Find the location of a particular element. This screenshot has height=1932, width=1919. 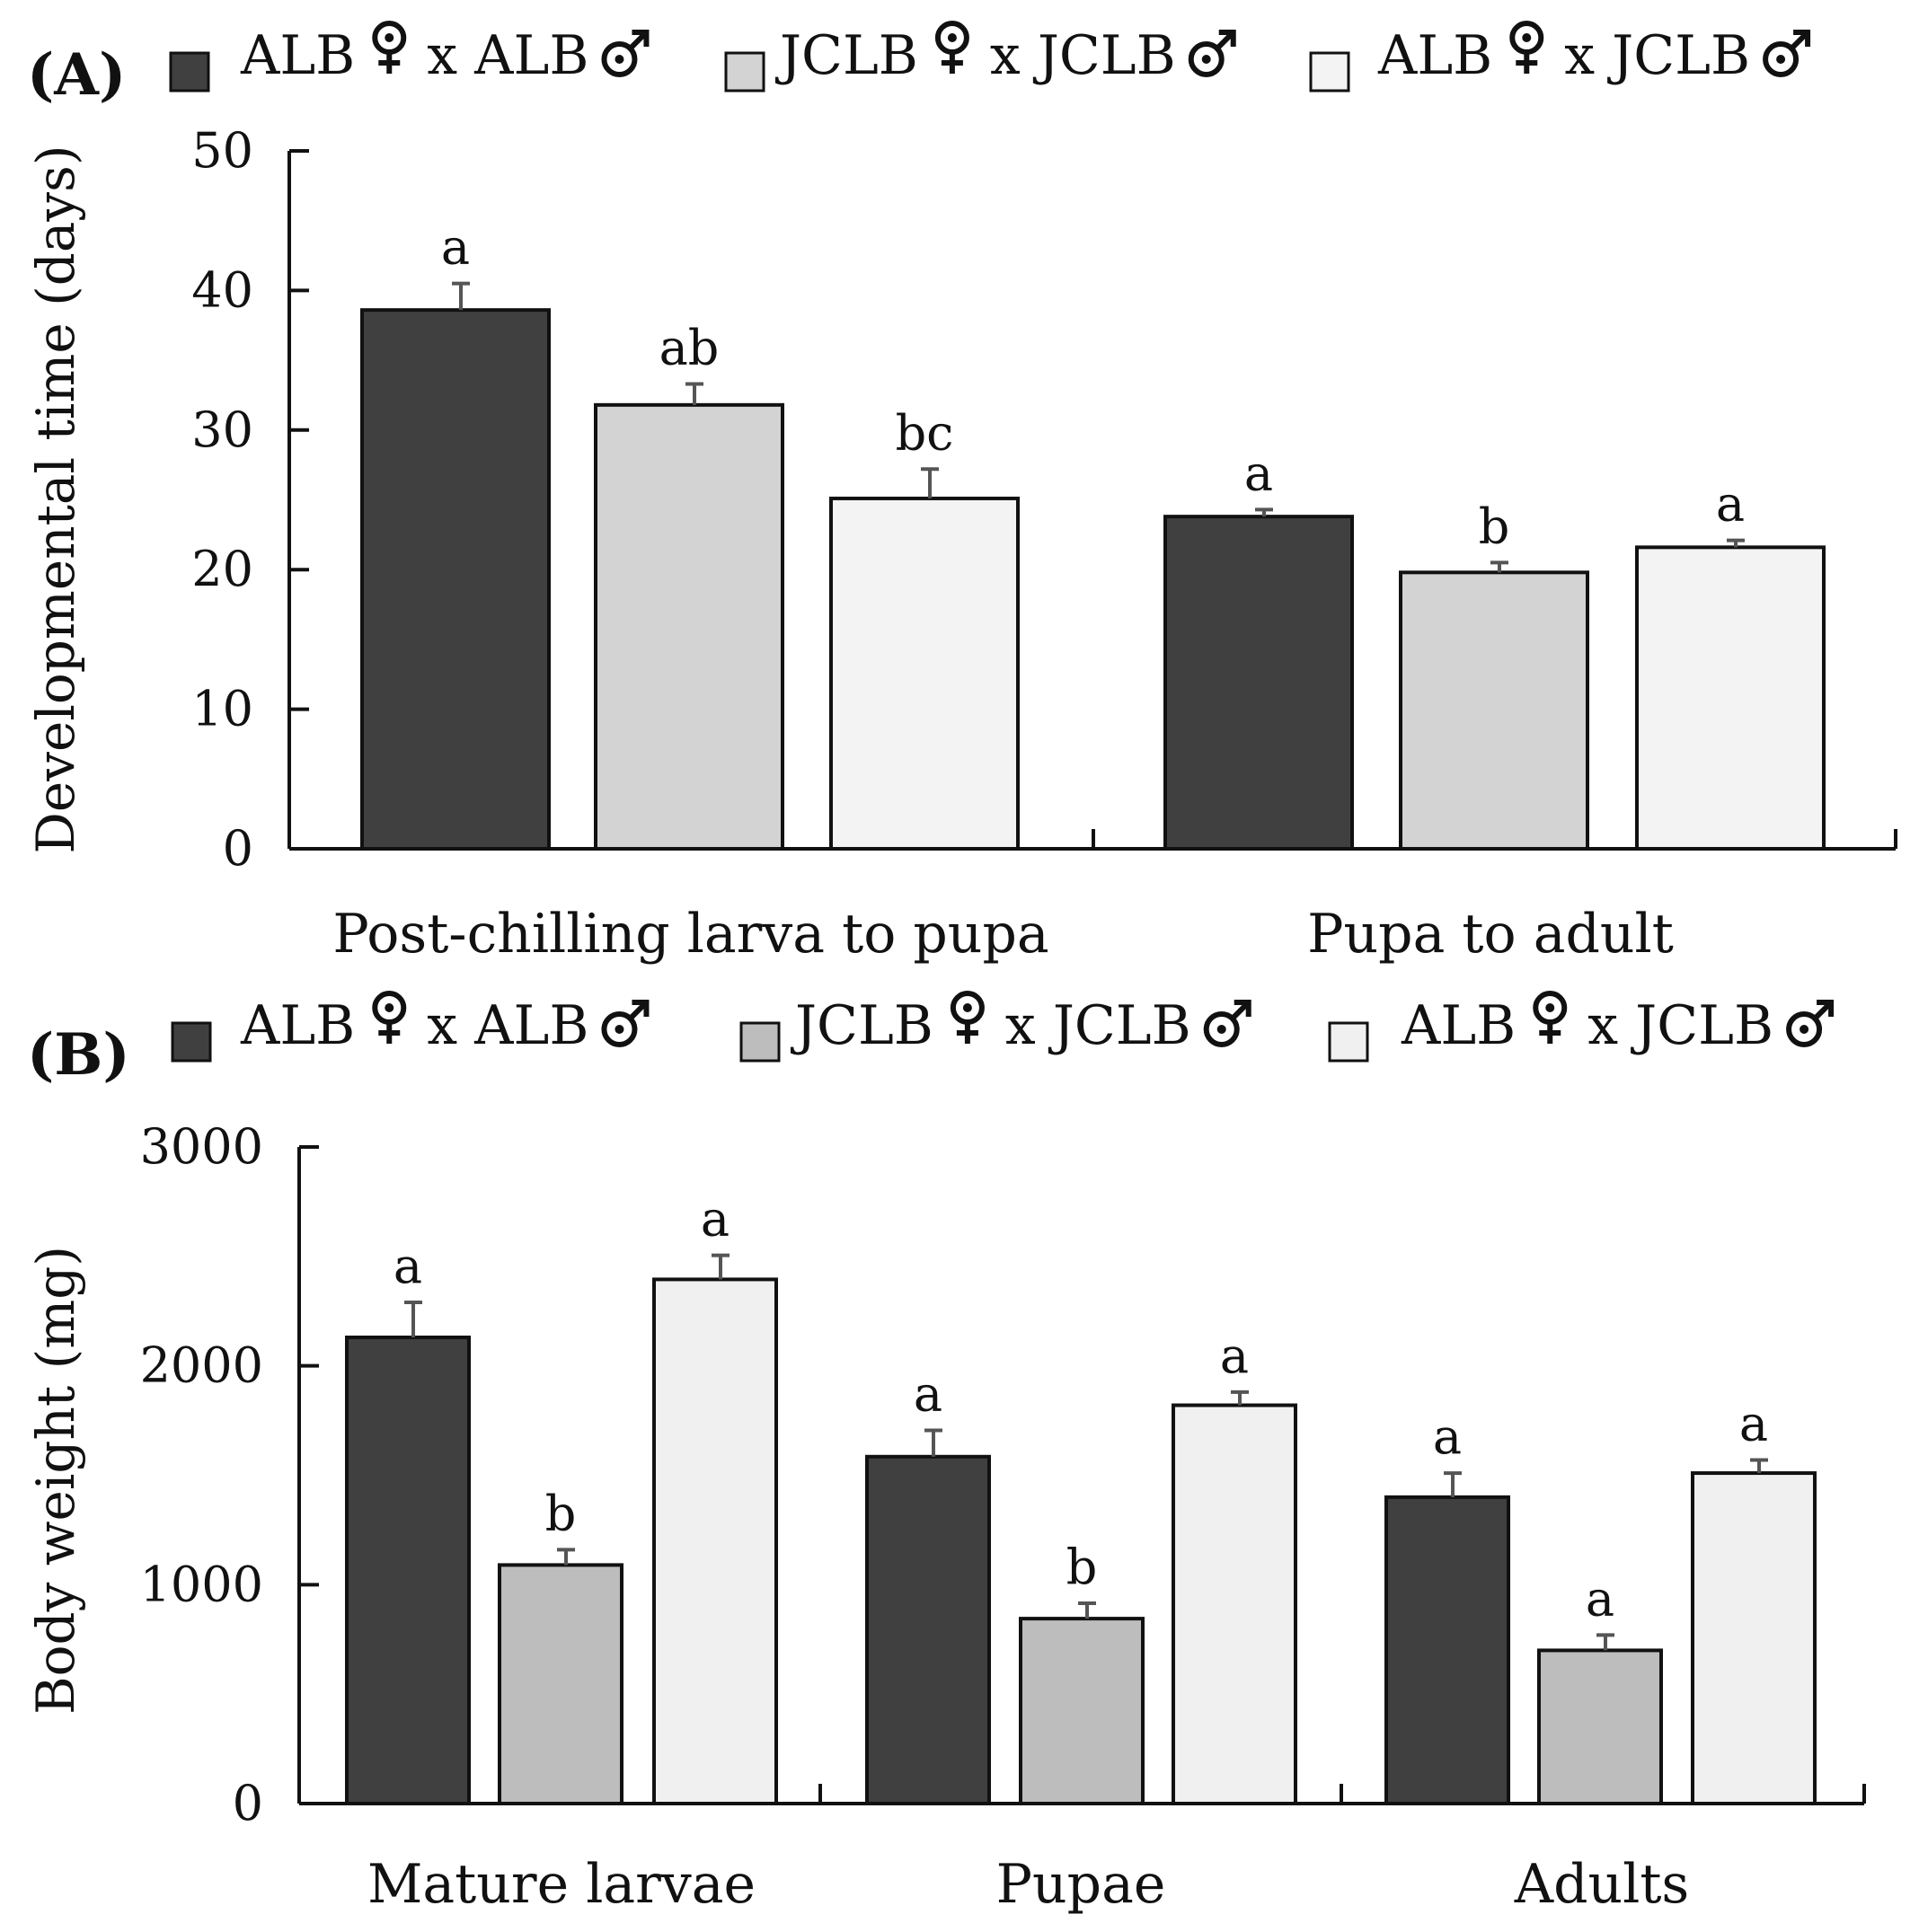

panel-b-legend-female-icon-2-dot is located at coordinates (967, 1007).